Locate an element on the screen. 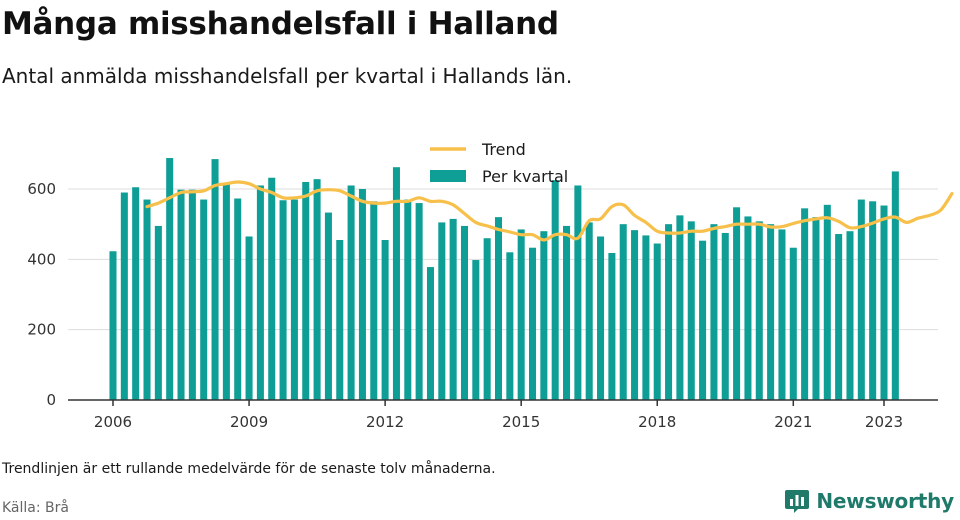 The width and height of the screenshot is (960, 520). x-tick-label: 2018 is located at coordinates (657, 422).